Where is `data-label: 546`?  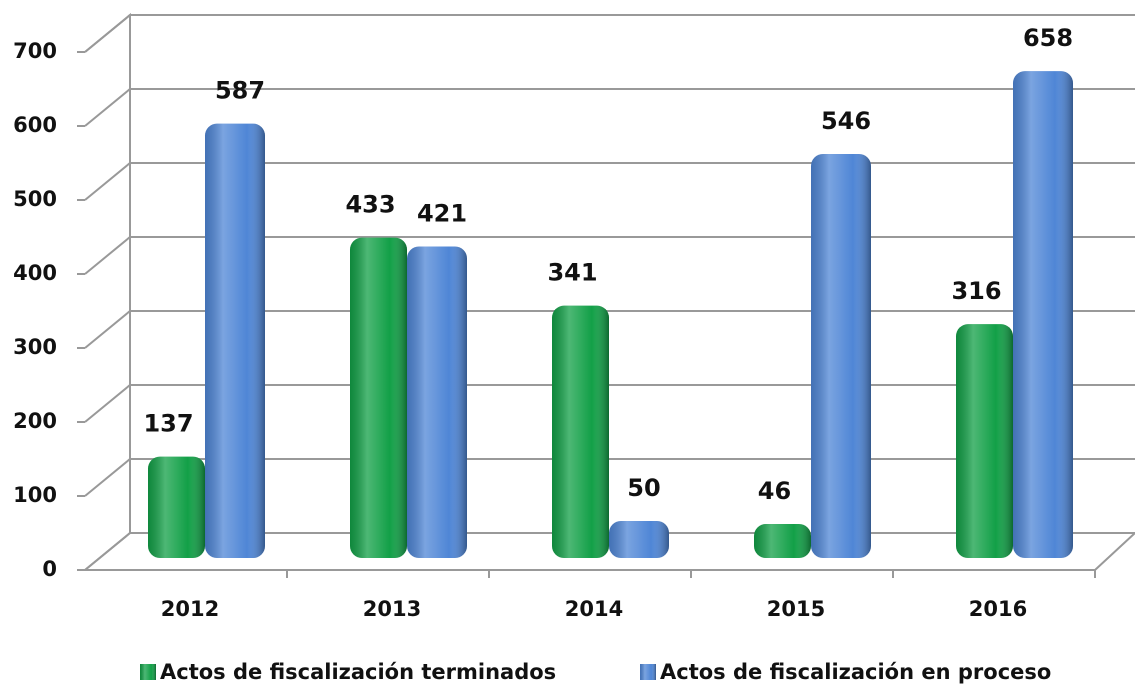 data-label: 546 is located at coordinates (846, 121).